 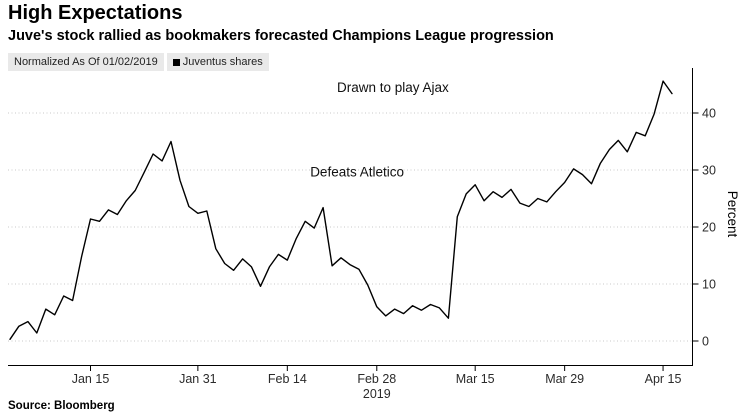 What do you see at coordinates (475, 379) in the screenshot?
I see `x-tick-label: Mar 15` at bounding box center [475, 379].